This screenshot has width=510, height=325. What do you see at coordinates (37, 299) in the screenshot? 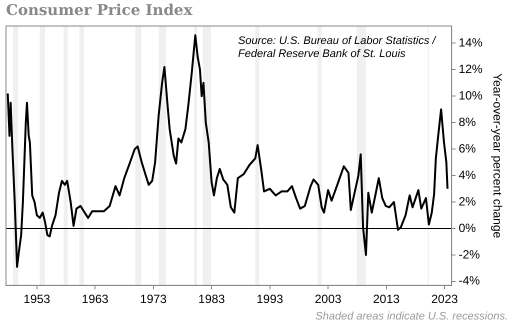
I see `x-tick-label: 1953` at bounding box center [37, 299].